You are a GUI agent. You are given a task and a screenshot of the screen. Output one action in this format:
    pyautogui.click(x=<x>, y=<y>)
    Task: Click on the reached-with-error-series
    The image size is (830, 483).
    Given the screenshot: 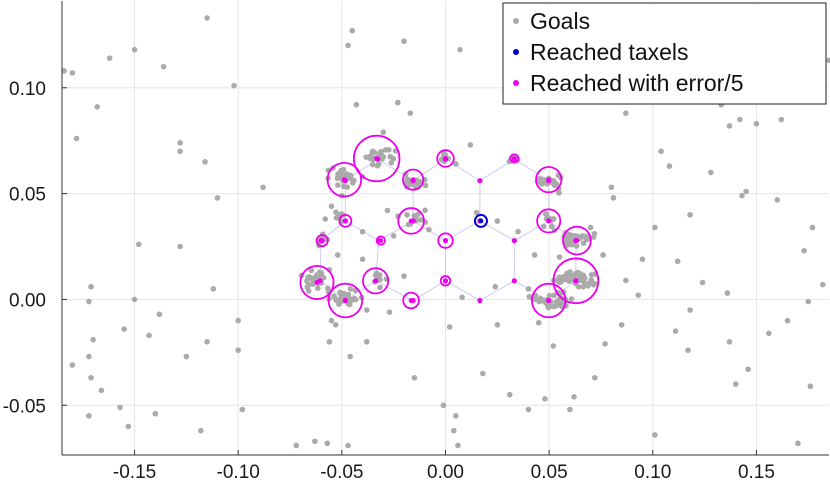 What is the action you would take?
    pyautogui.click(x=449, y=226)
    